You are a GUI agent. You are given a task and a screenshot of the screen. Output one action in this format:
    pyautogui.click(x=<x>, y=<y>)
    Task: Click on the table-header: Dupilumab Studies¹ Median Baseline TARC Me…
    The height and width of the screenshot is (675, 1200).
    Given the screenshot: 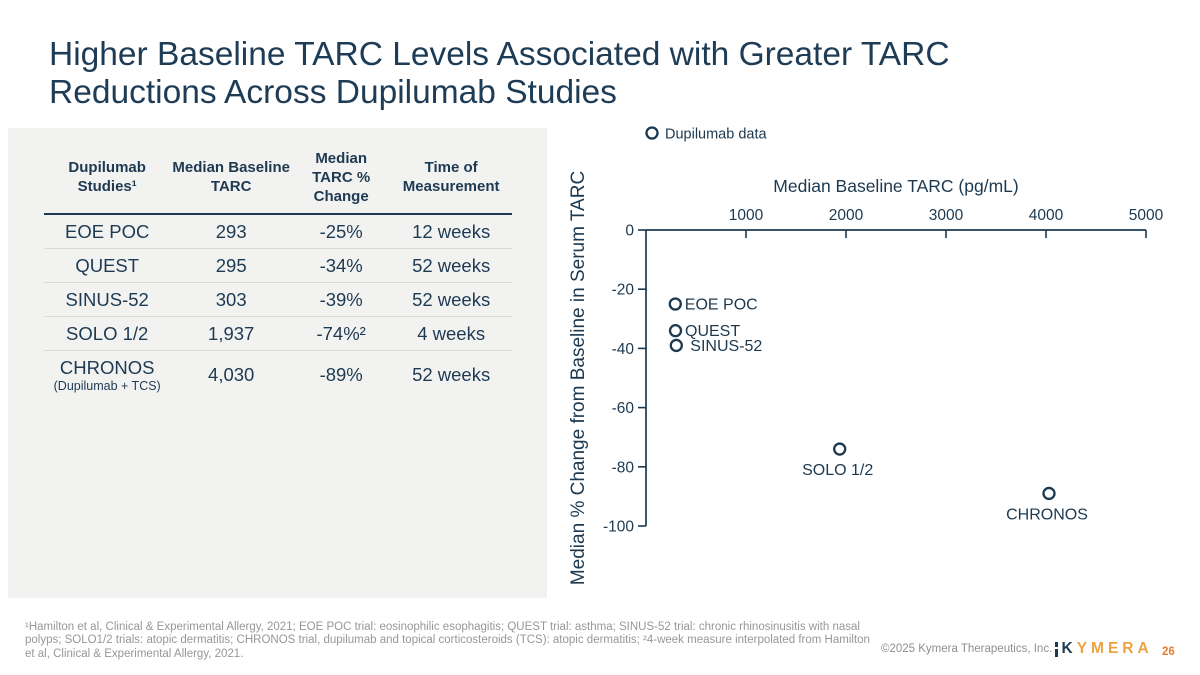 What is the action you would take?
    pyautogui.click(x=278, y=181)
    